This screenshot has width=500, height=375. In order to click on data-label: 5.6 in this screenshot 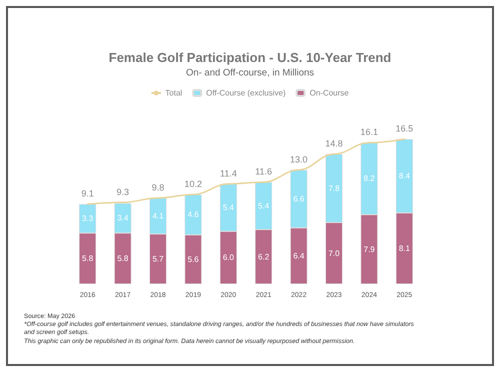, I will do `click(194, 259)`.